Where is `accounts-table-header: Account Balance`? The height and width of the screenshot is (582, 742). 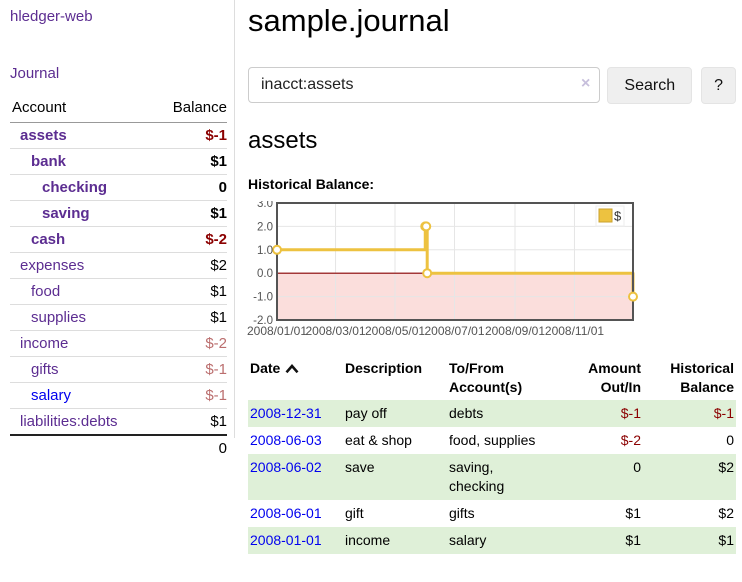 accounts-table-header: Account Balance is located at coordinates (118, 110).